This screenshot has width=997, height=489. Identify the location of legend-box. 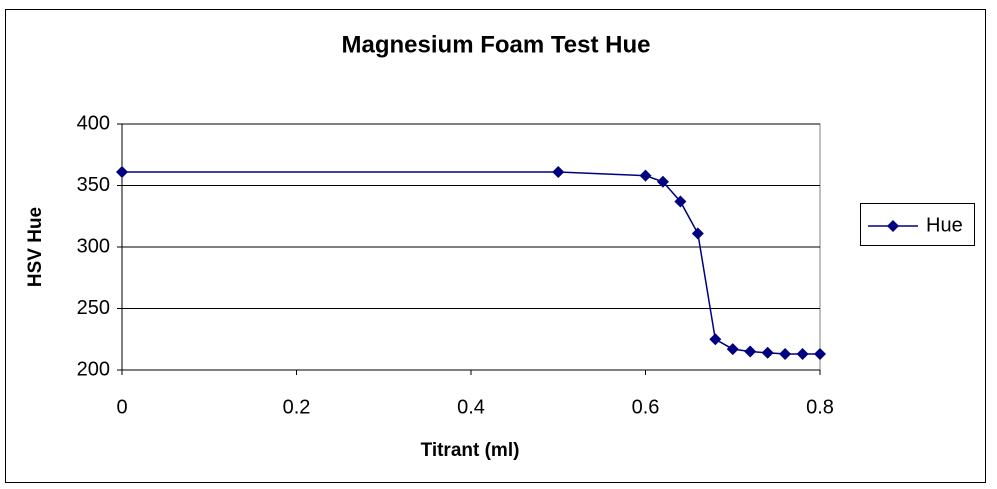
(917, 224).